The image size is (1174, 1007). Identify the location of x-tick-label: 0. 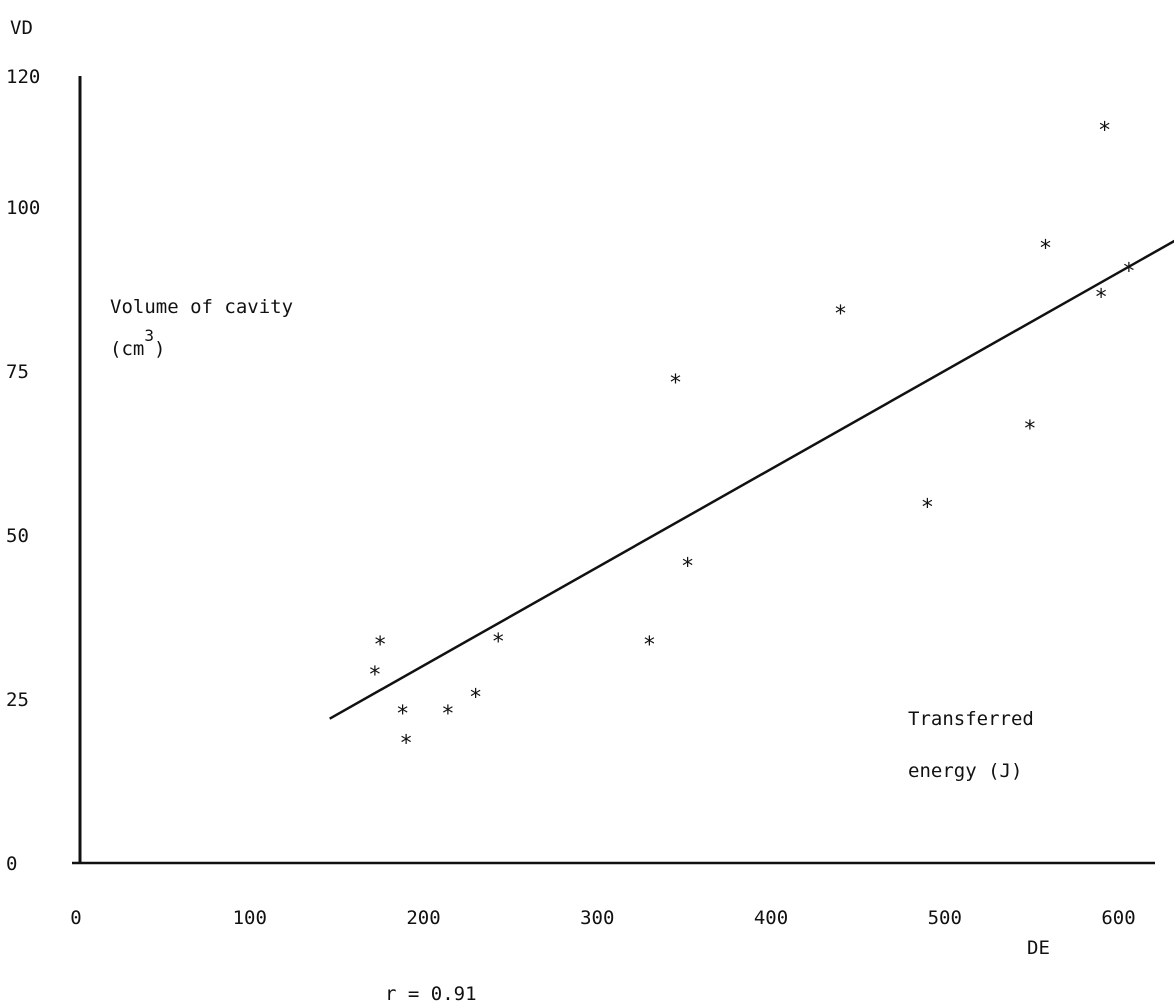
(75, 918).